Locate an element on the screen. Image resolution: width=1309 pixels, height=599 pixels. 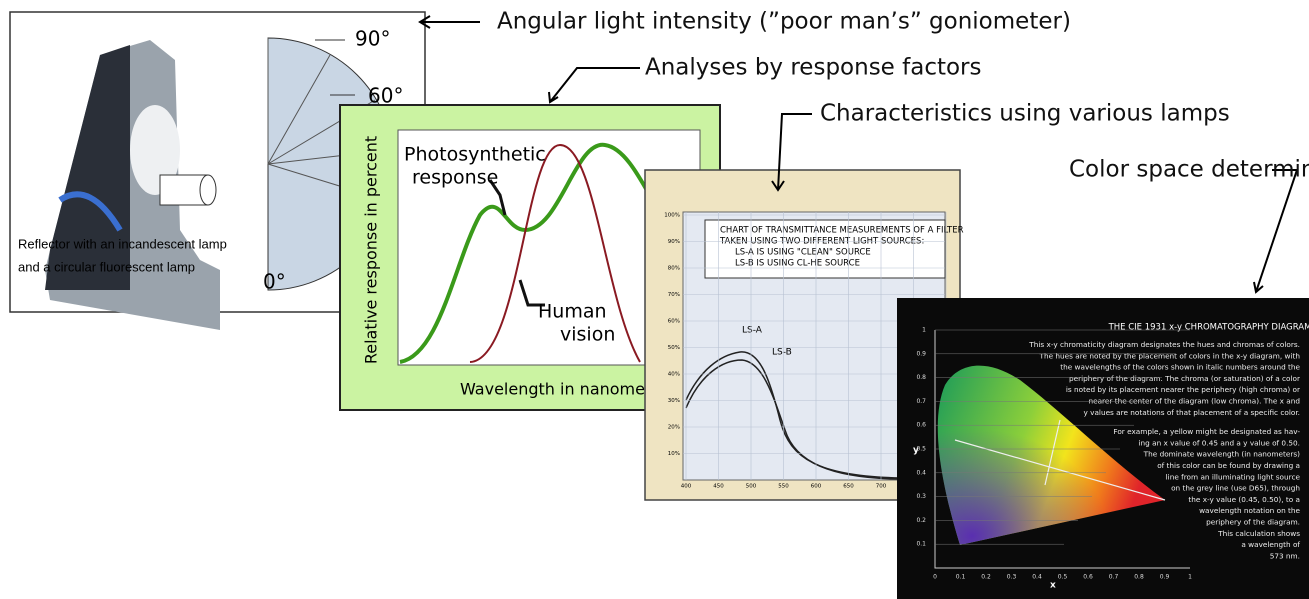
x-tick-label: 0.9 is located at coordinates (1165, 577).